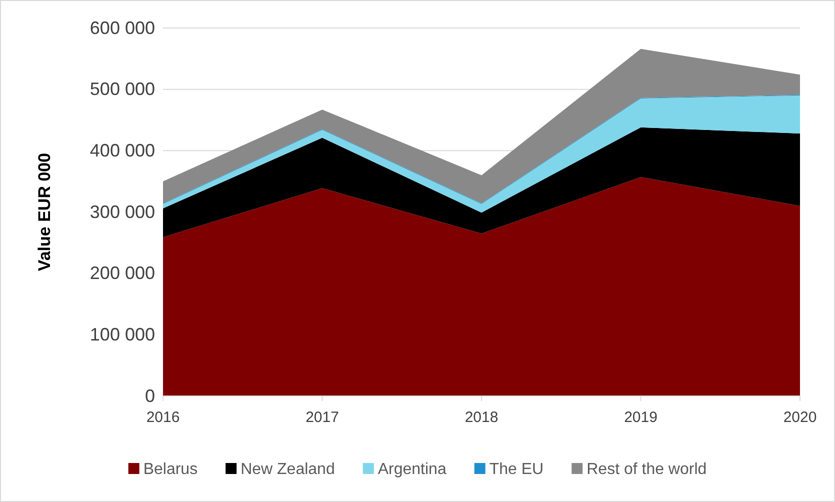 This screenshot has width=835, height=502. I want to click on x-tick-label: 2018, so click(481, 417).